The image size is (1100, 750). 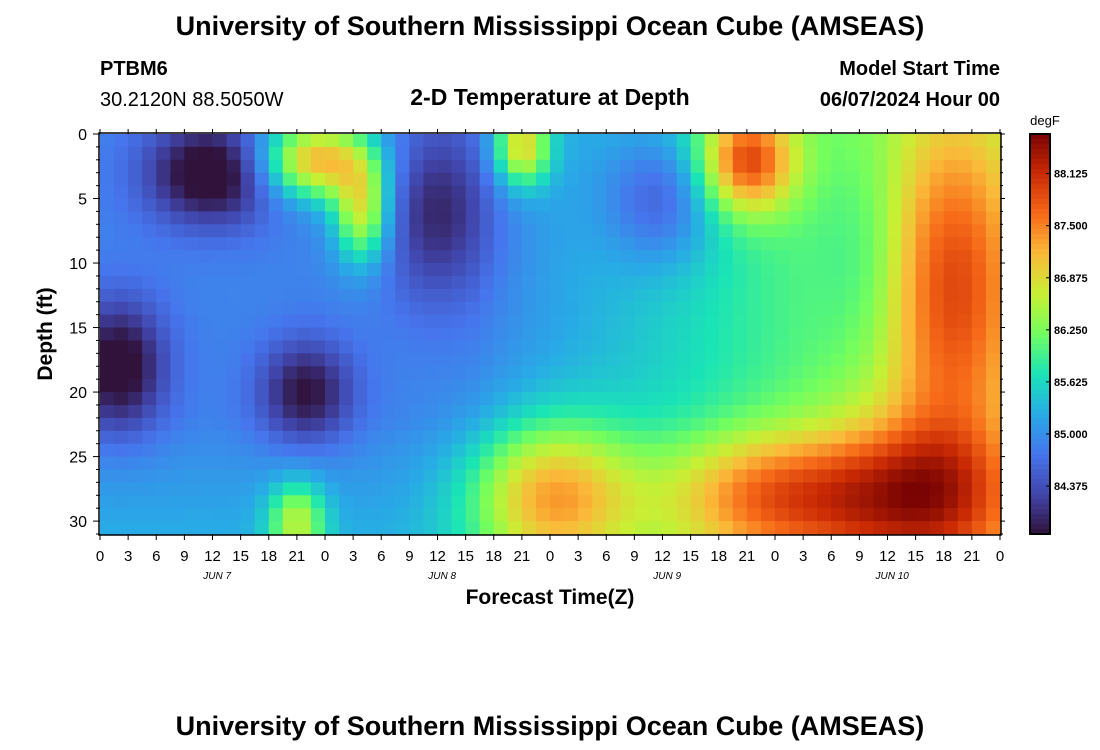 I want to click on x-tick-label: 6, so click(x=606, y=556).